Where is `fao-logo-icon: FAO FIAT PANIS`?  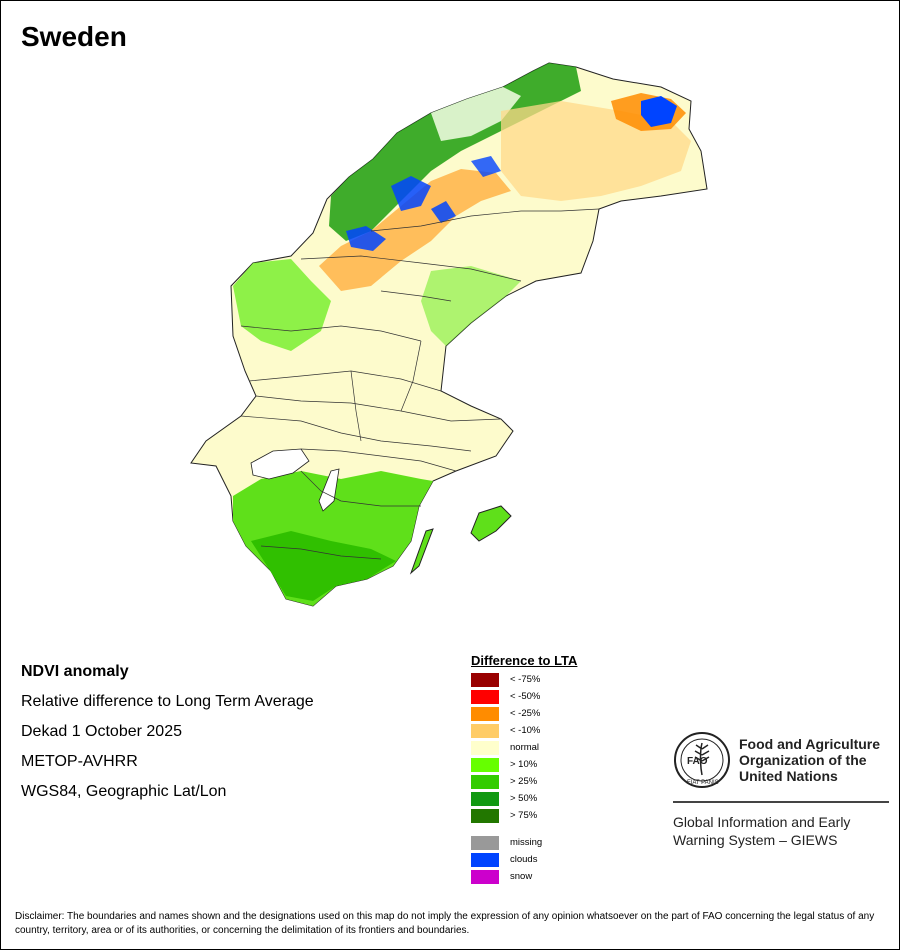
fao-logo-icon: FAO FIAT PANIS is located at coordinates (702, 760).